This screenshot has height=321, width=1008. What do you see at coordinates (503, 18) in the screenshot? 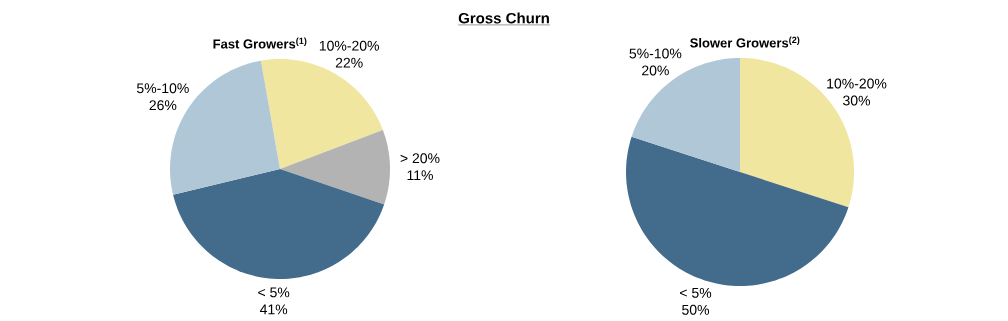
I see `text: Gross Churn` at bounding box center [503, 18].